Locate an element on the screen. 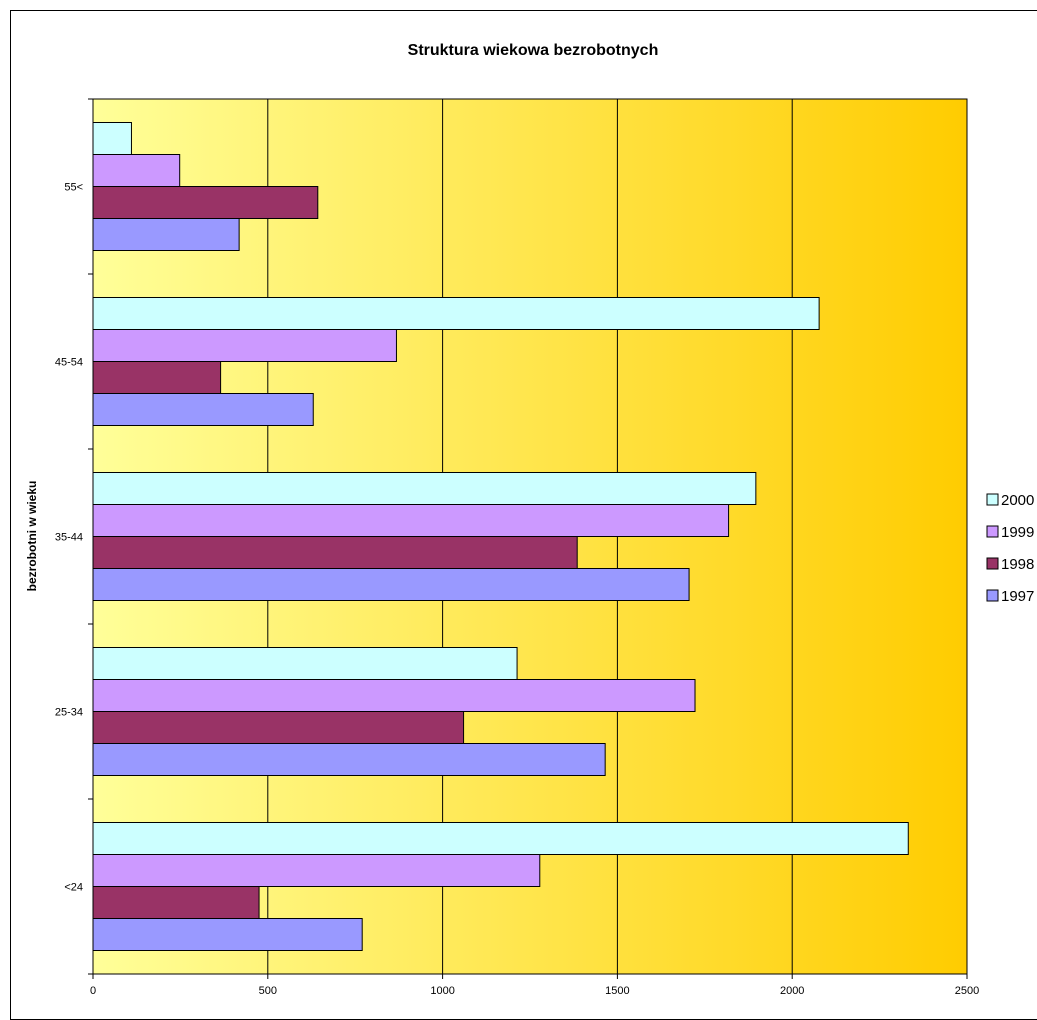 The width and height of the screenshot is (1037, 1020). bar-1997-55< is located at coordinates (166, 234).